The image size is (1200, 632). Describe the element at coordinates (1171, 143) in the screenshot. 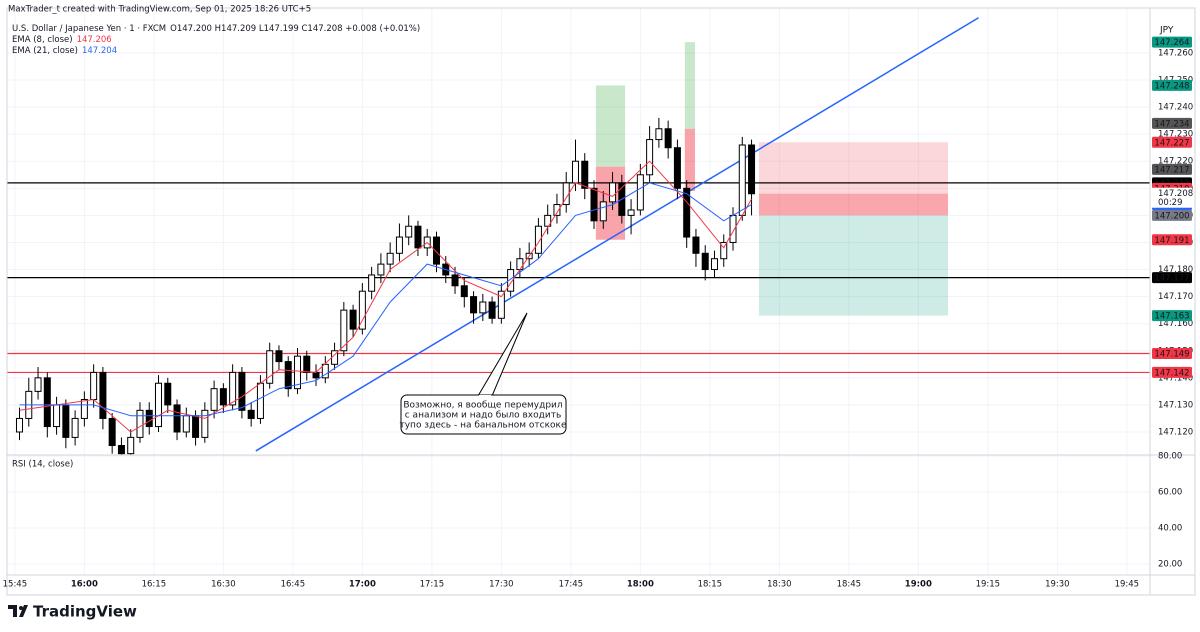

I see `price-tag: 147.227` at that location.